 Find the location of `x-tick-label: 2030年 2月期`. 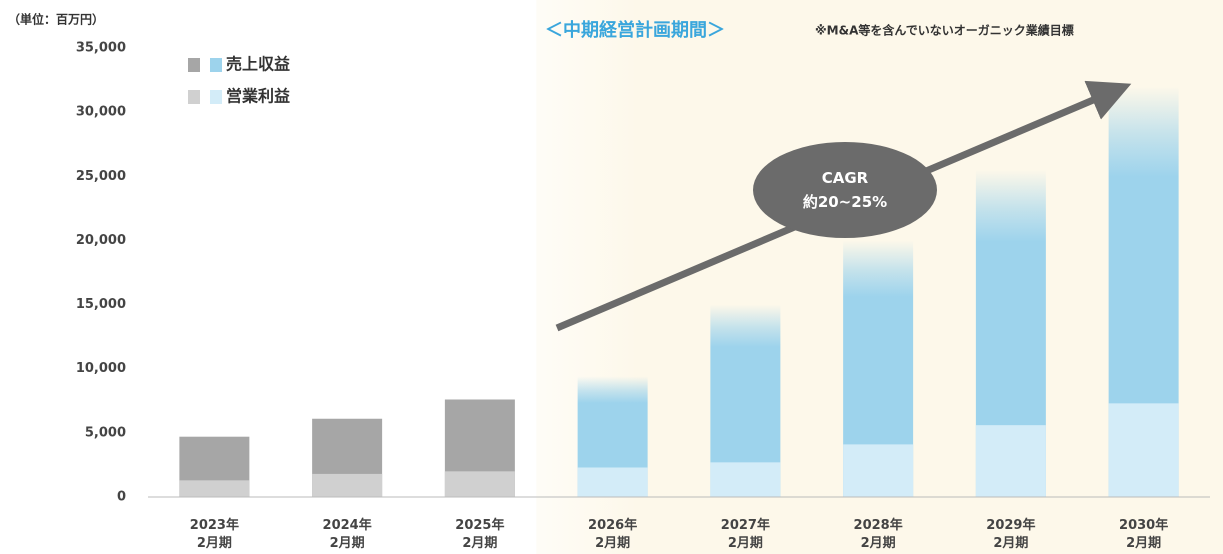

x-tick-label: 2030年 2月期 is located at coordinates (1143, 534).